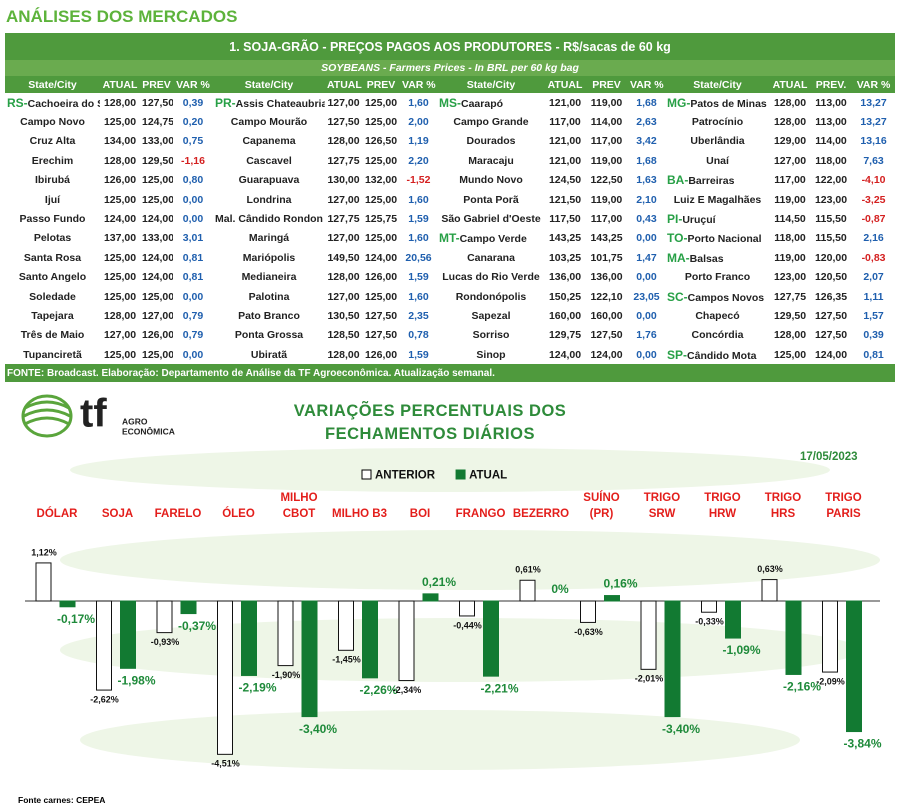 The width and height of the screenshot is (902, 807). I want to click on var-cell: 2,10, so click(646, 199).